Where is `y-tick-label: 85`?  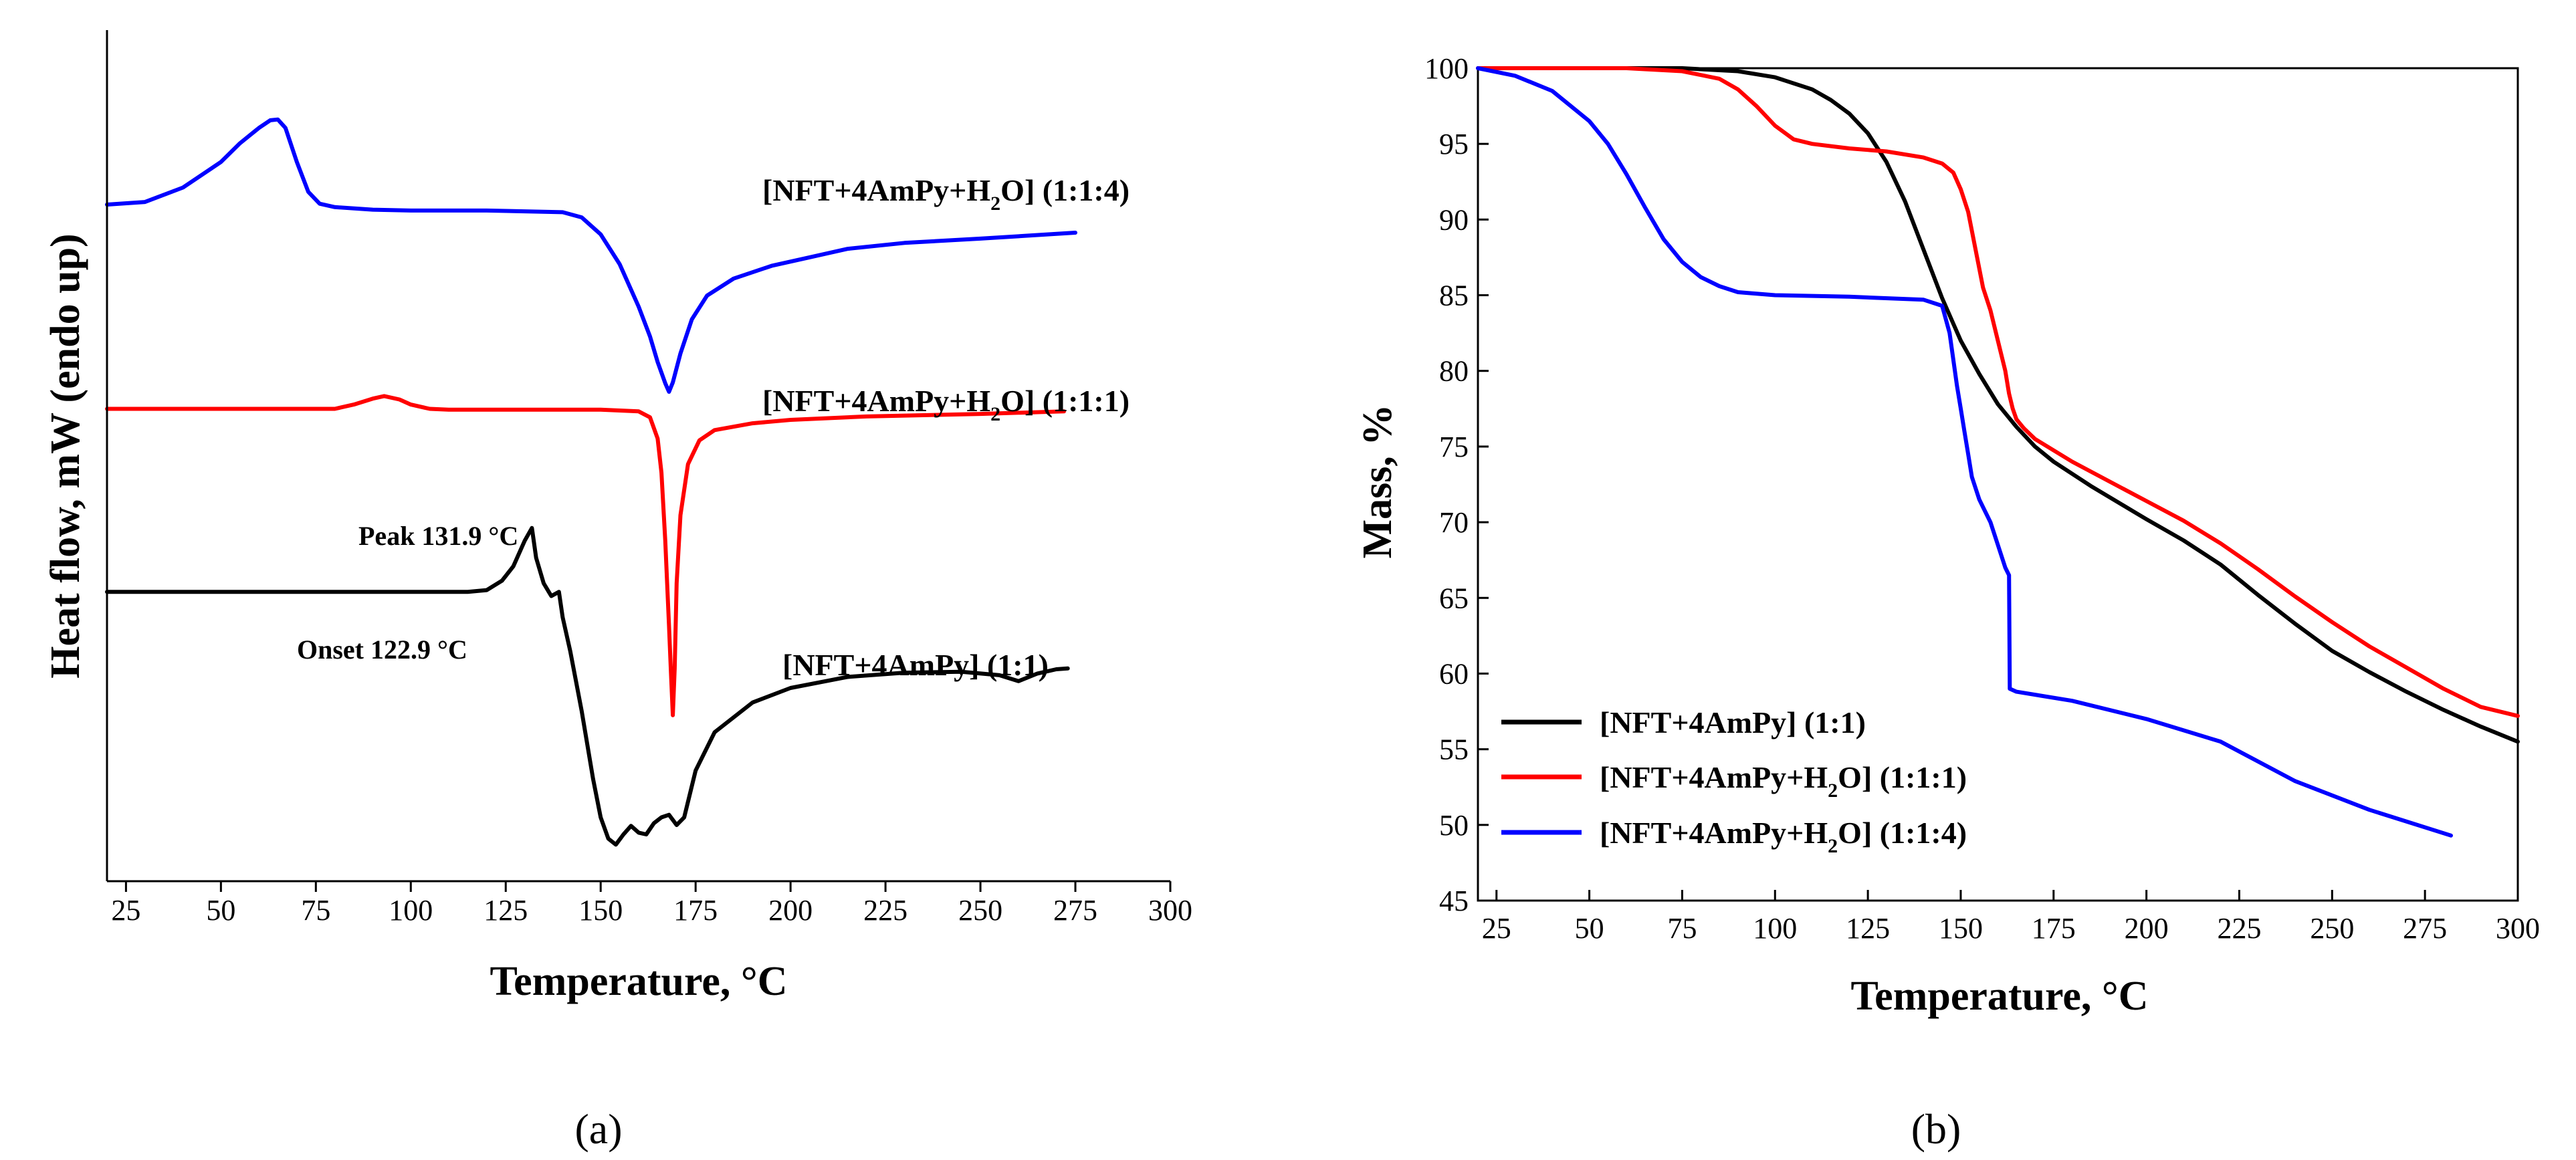 y-tick-label: 85 is located at coordinates (1454, 295).